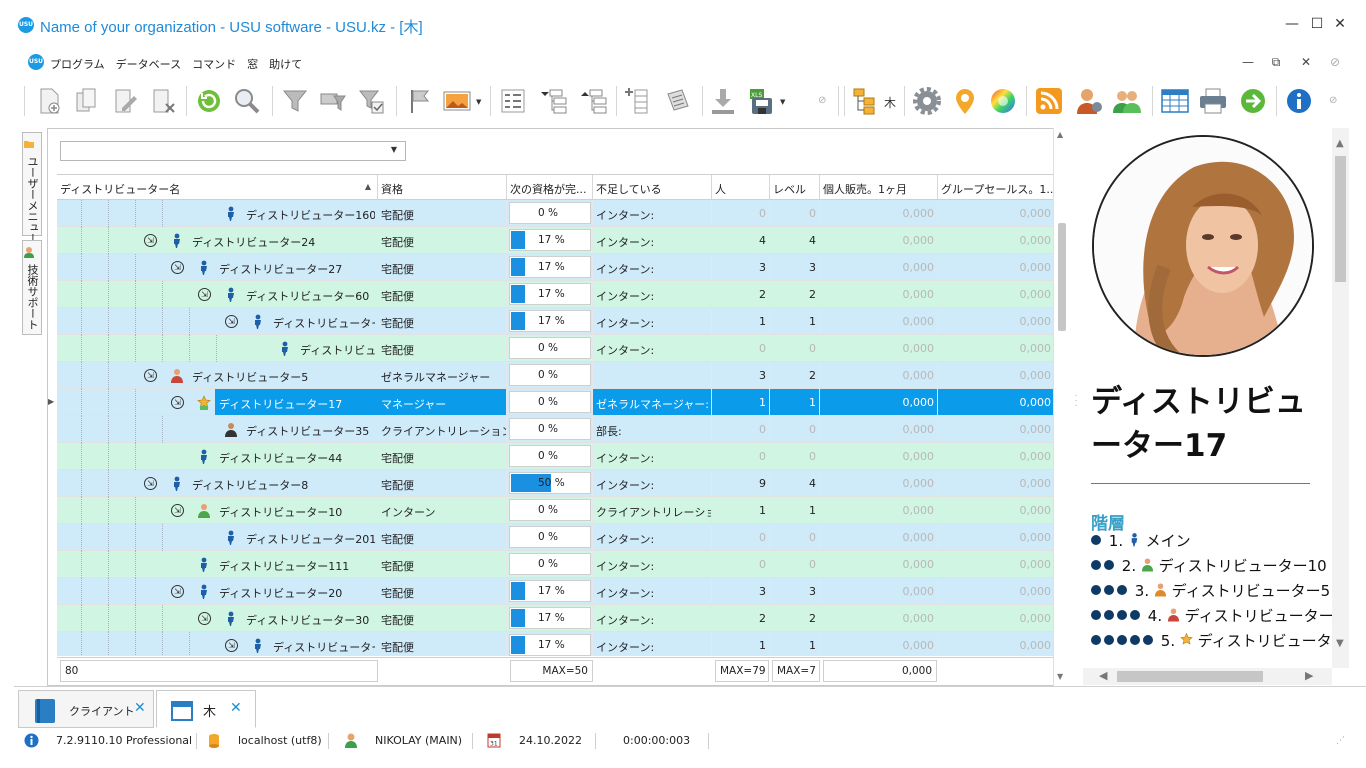 This screenshot has height=768, width=1366. I want to click on copy-icon, so click(87, 101).